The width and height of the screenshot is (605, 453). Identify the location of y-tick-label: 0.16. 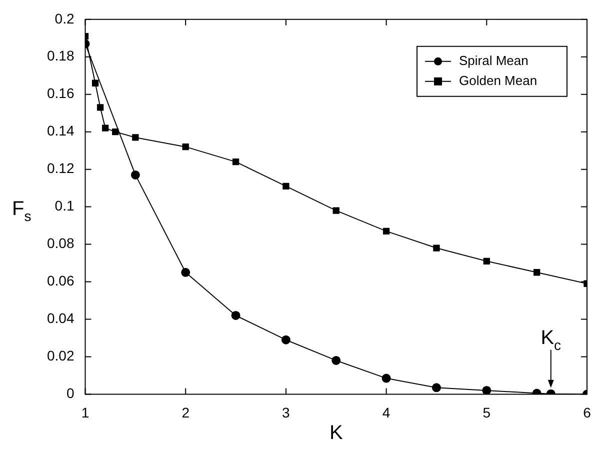
(60, 93).